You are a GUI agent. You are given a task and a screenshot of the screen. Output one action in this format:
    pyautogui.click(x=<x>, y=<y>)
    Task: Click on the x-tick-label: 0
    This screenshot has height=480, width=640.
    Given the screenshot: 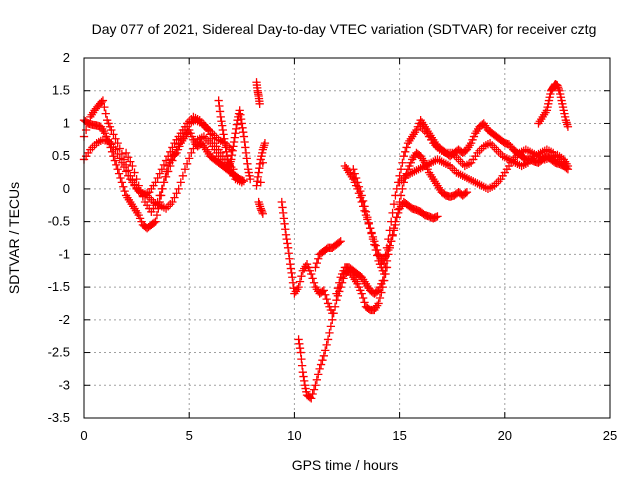 What is the action you would take?
    pyautogui.click(x=83, y=435)
    